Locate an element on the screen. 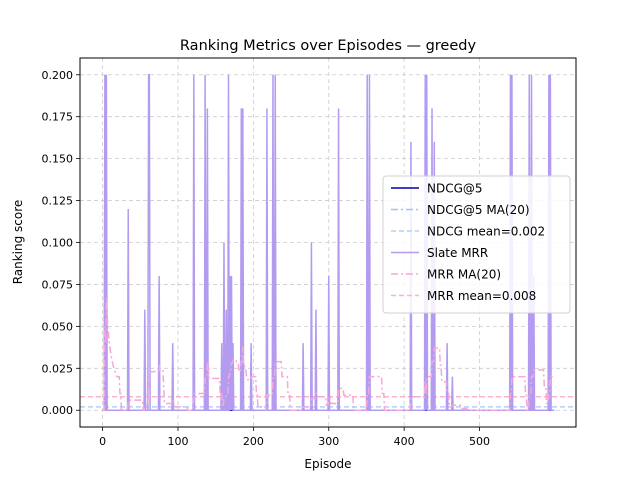 This screenshot has height=480, width=640. legend-label: MRR MA(20) is located at coordinates (464, 275).